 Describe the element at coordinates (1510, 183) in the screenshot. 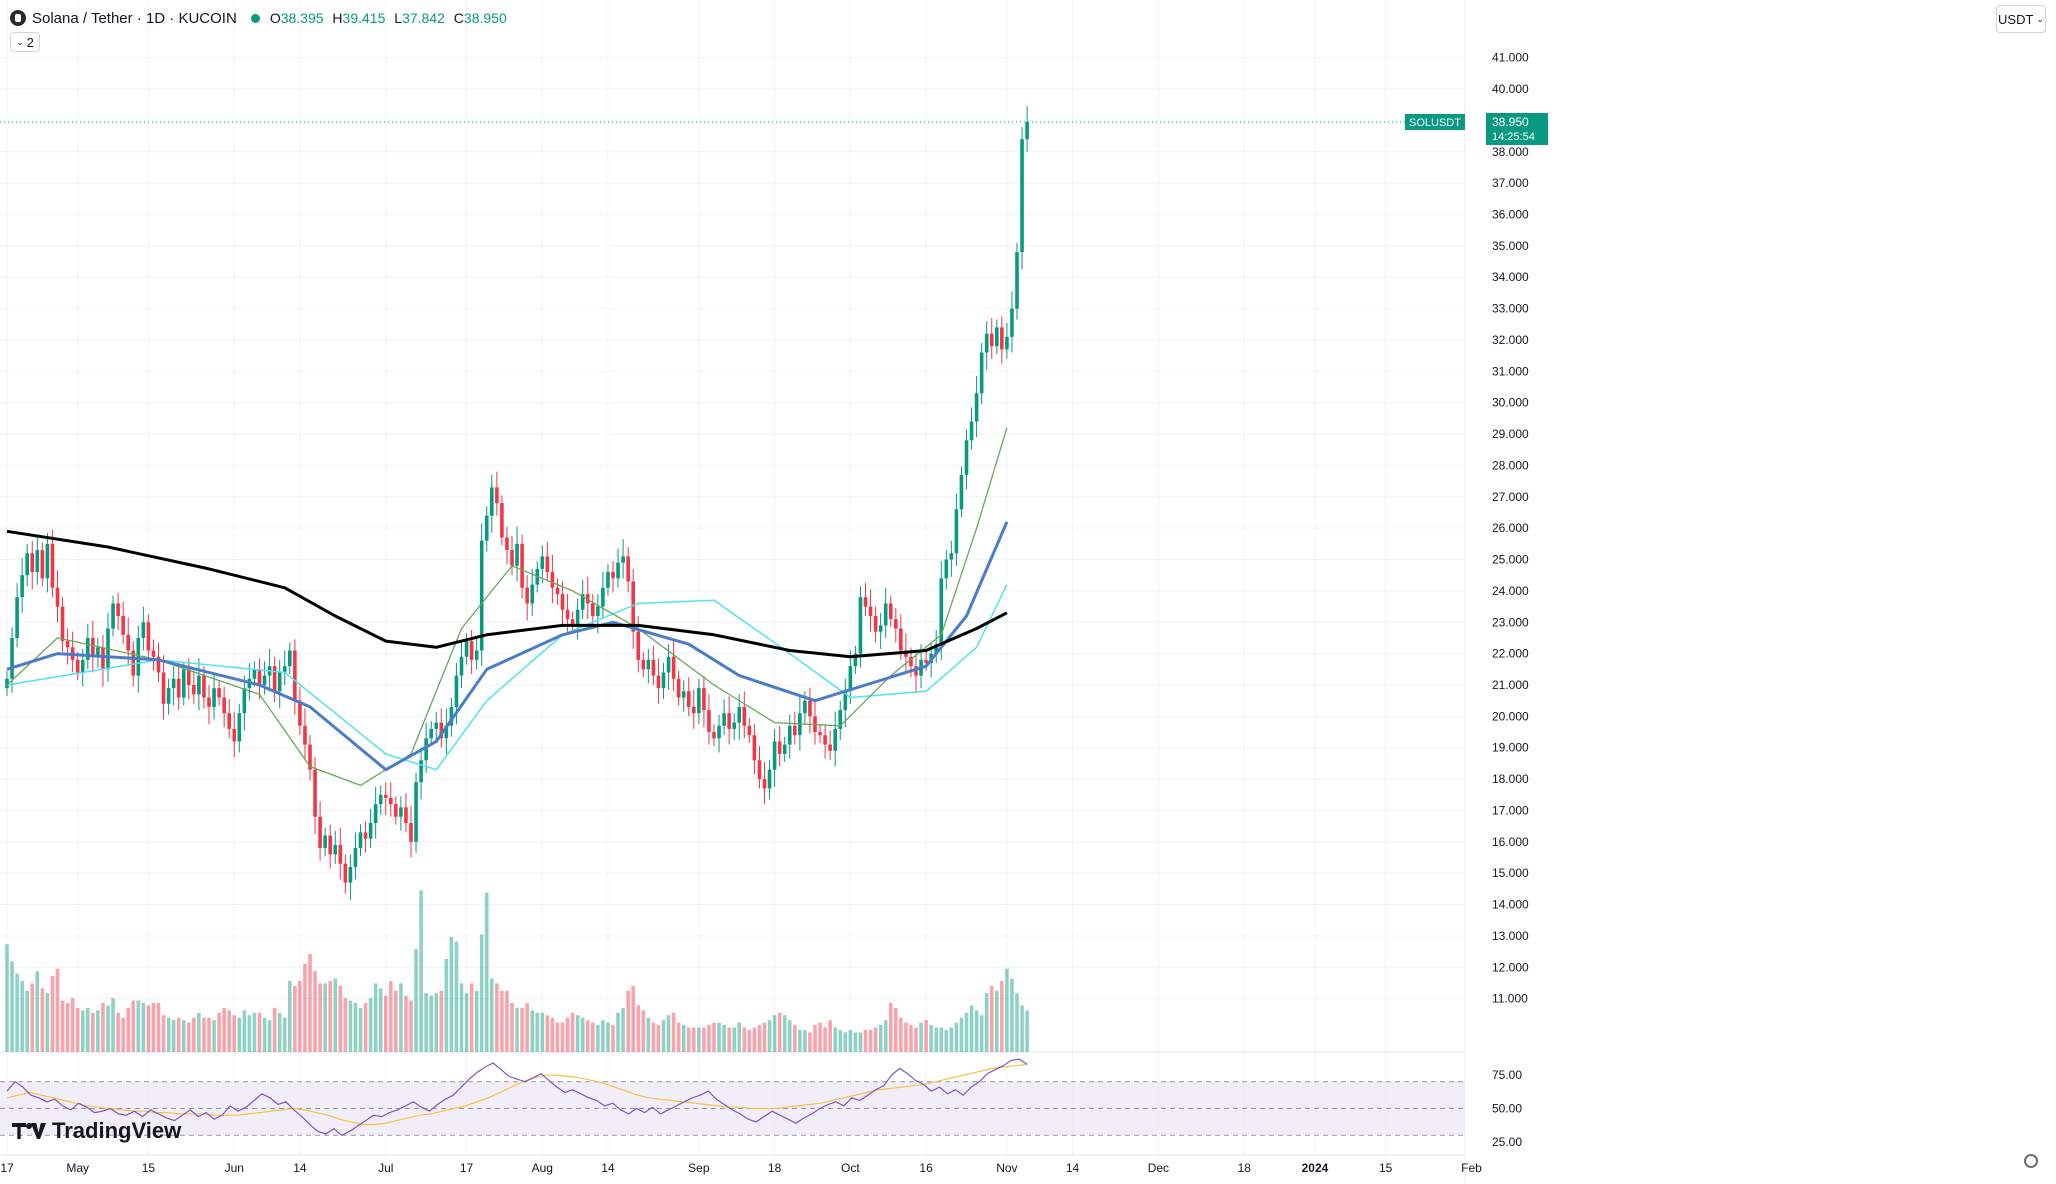

I see `price-tick-label: 37.000` at that location.